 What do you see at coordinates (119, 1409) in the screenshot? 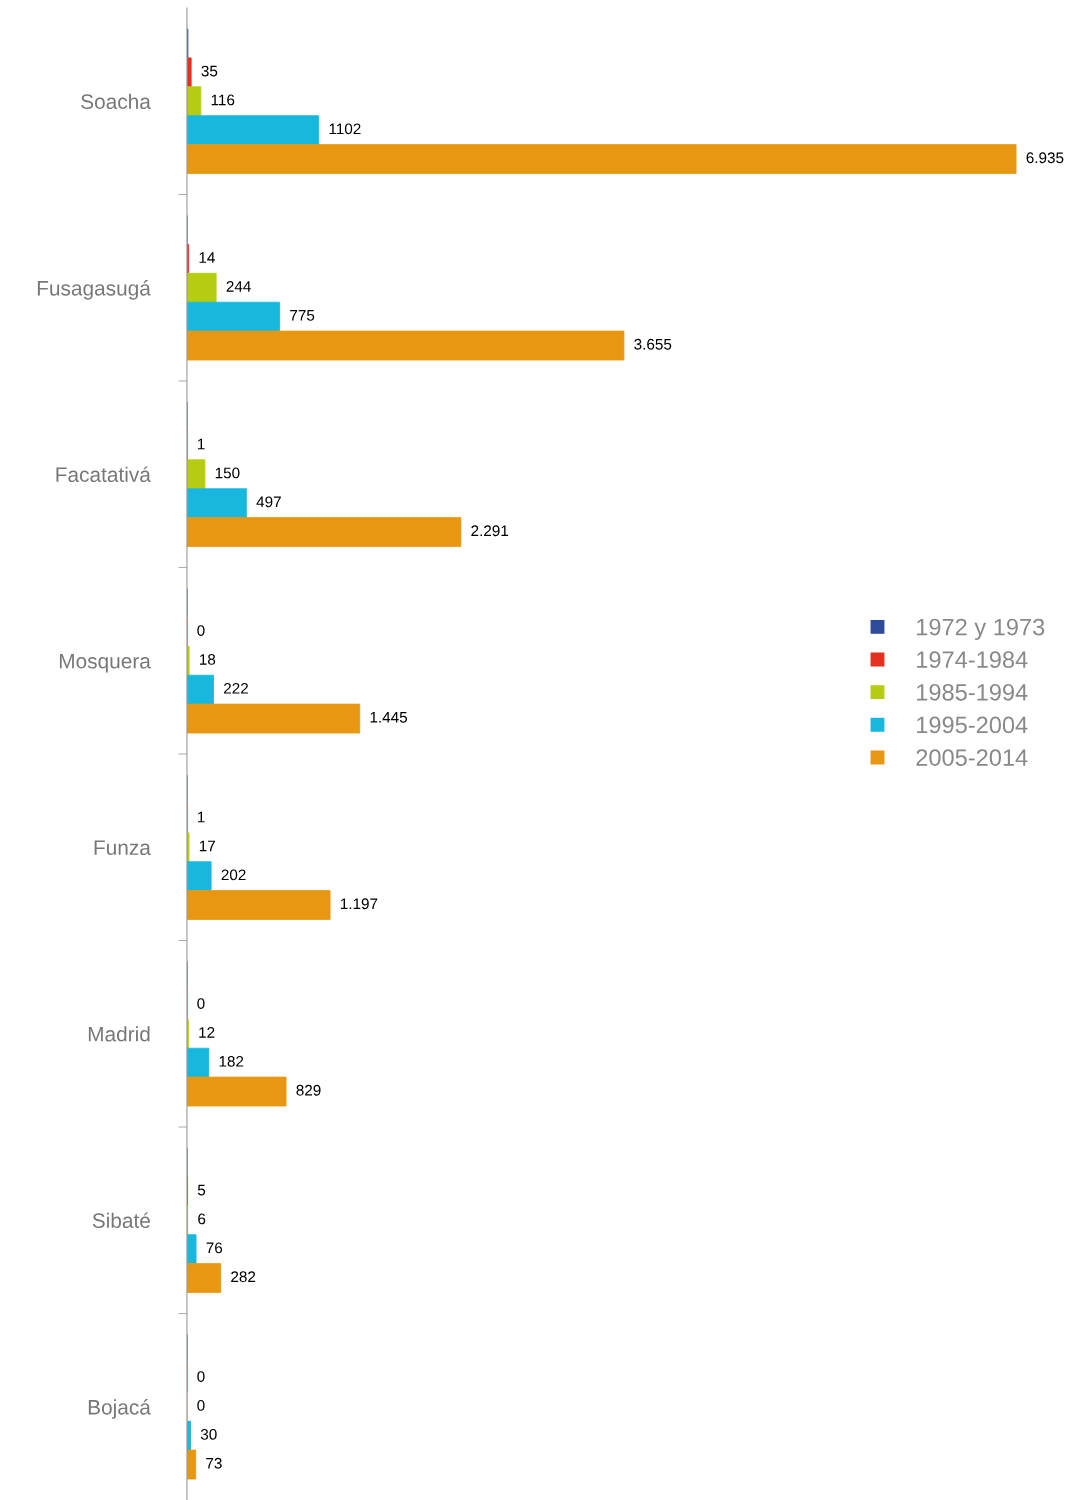
I see `y-tick-label: Bojacá` at bounding box center [119, 1409].